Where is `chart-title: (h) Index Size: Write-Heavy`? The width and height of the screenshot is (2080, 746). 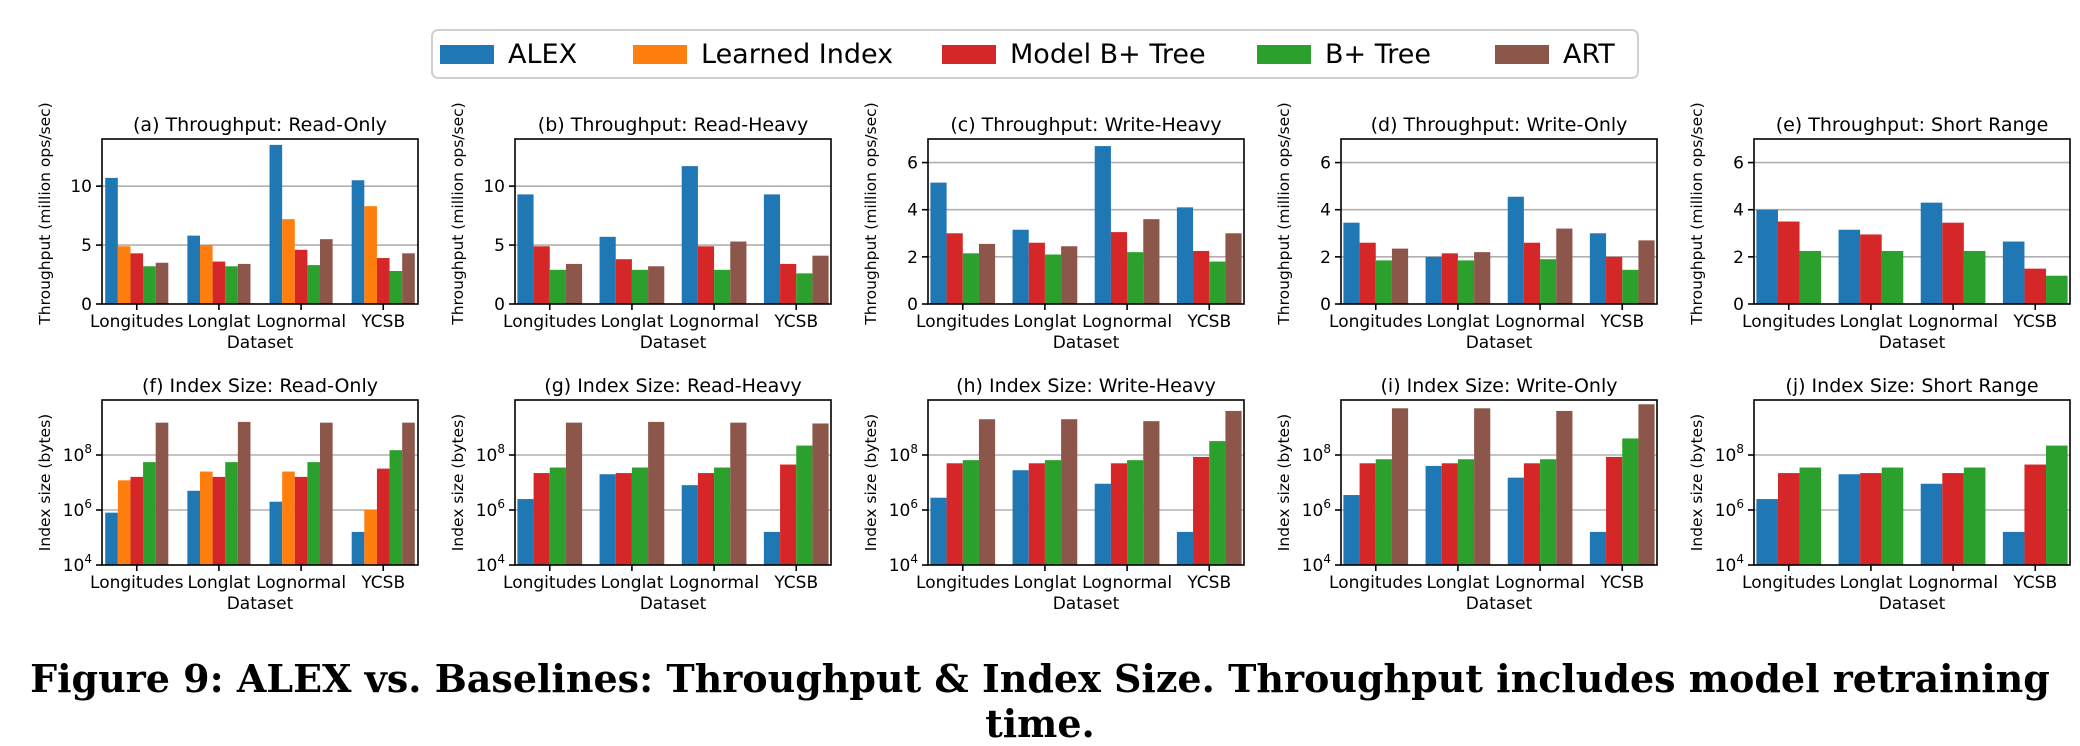
chart-title: (h) Index Size: Write-Heavy is located at coordinates (1086, 386).